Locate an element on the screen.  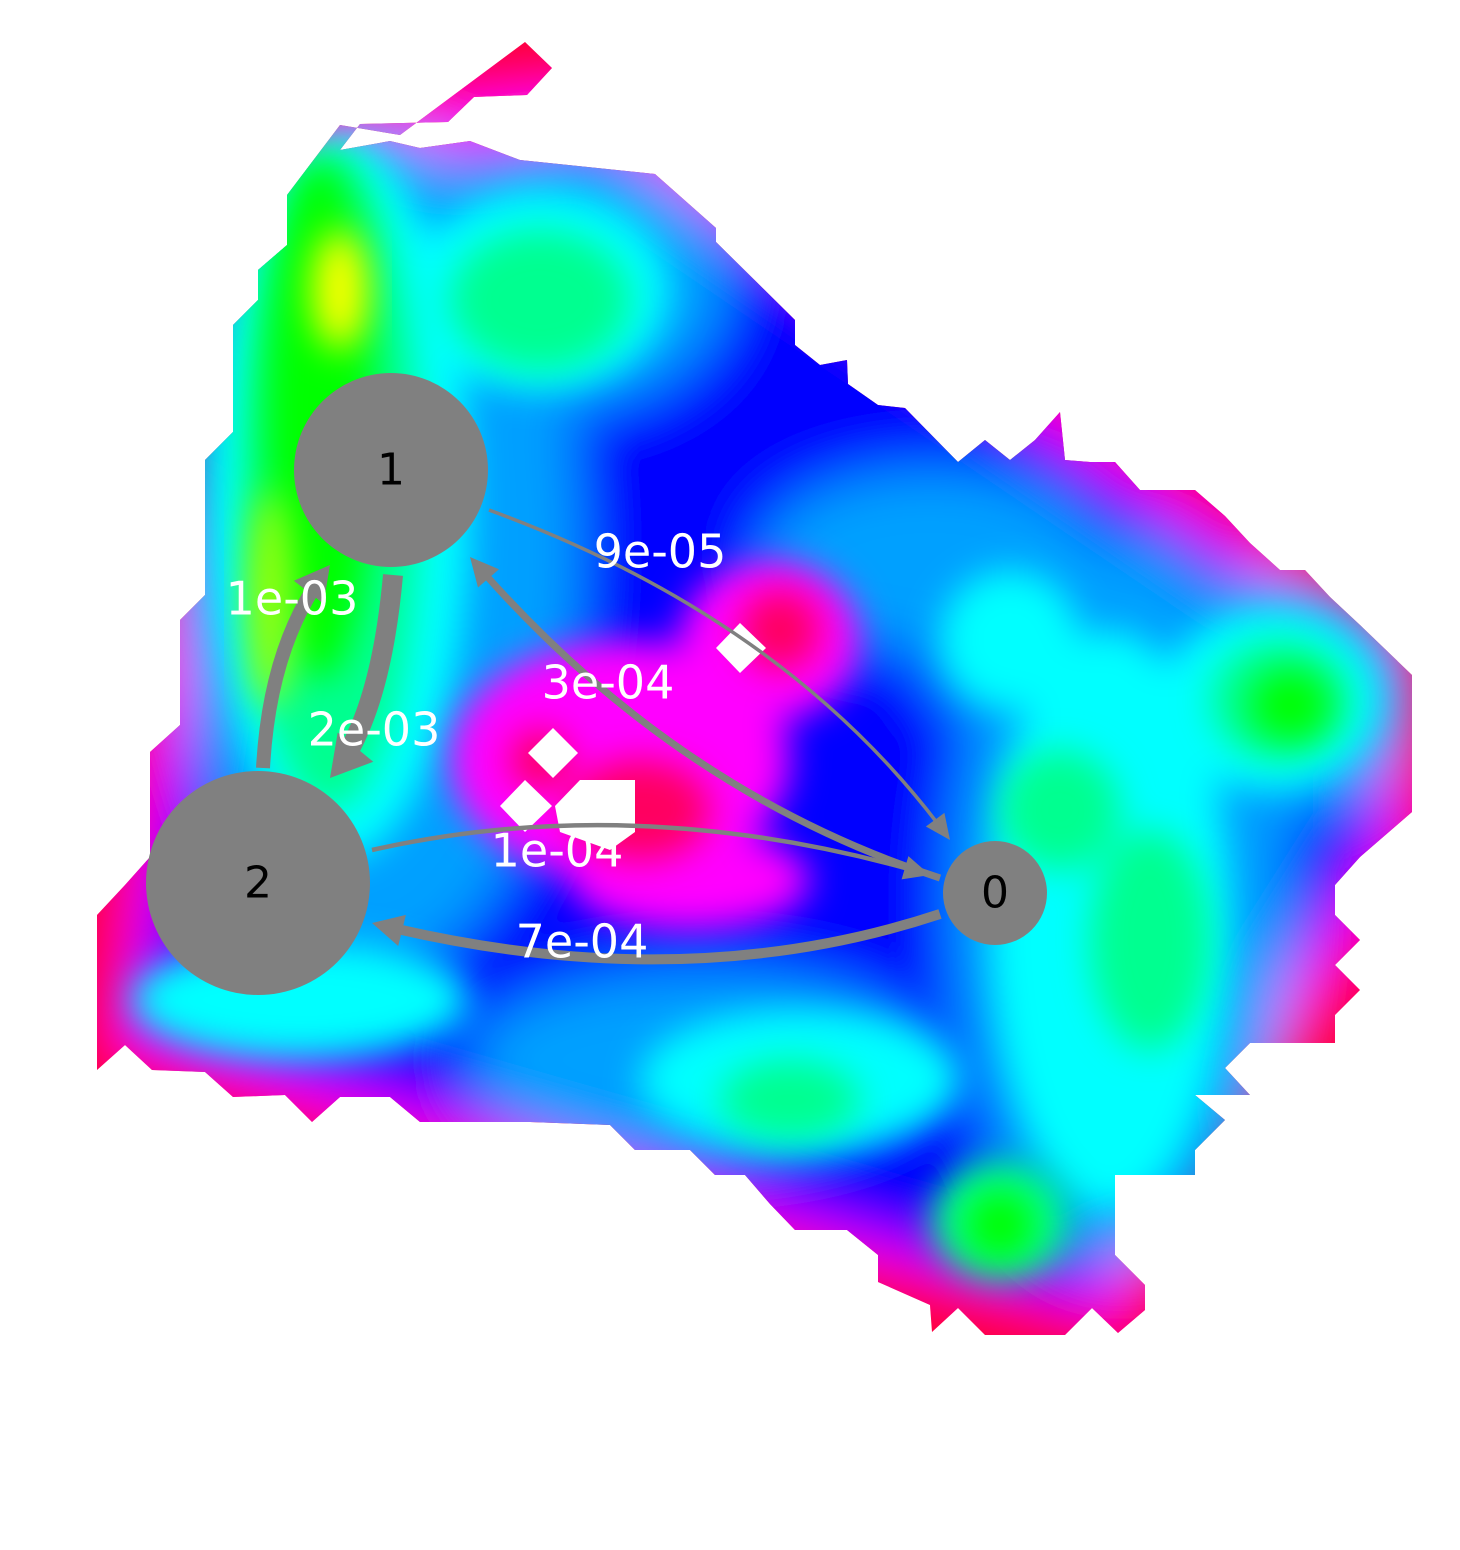
node-label: 0 is located at coordinates (995, 893).